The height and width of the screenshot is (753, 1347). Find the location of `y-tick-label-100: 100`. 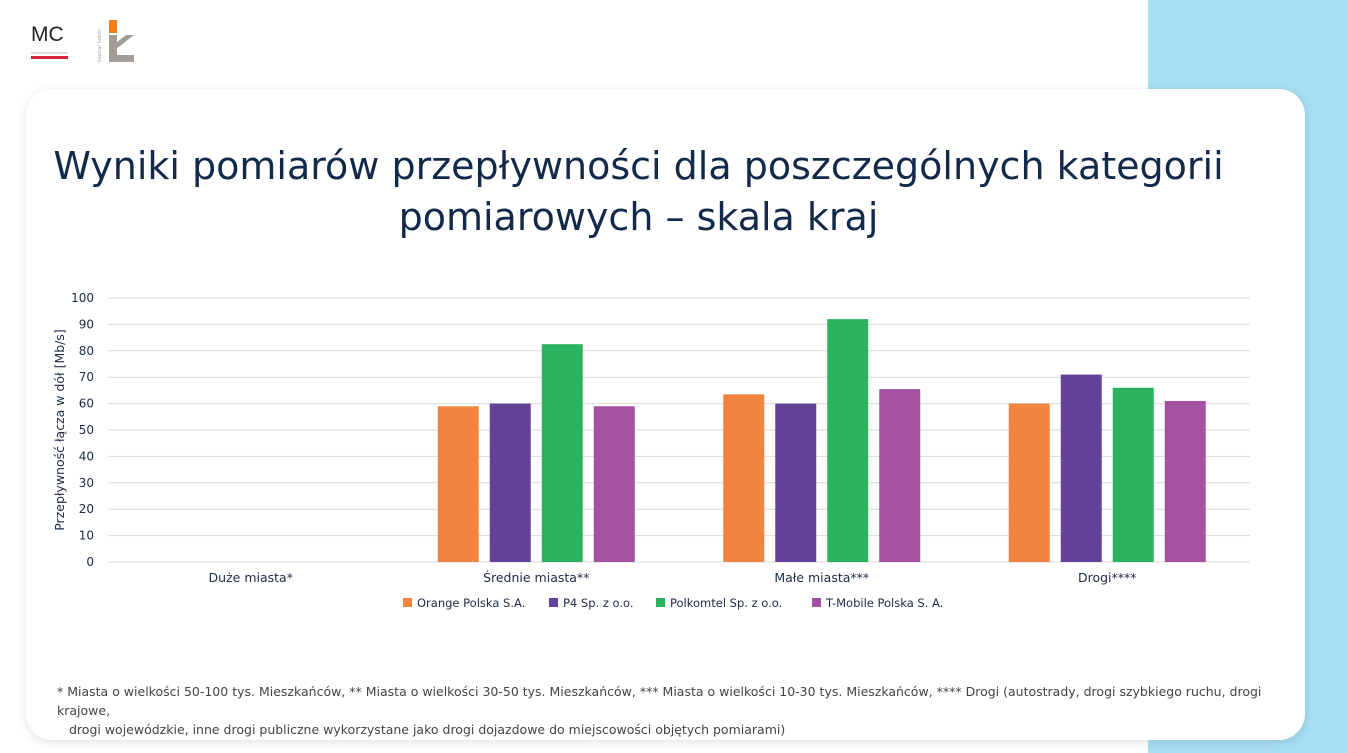

y-tick-label-100: 100 is located at coordinates (82, 298).